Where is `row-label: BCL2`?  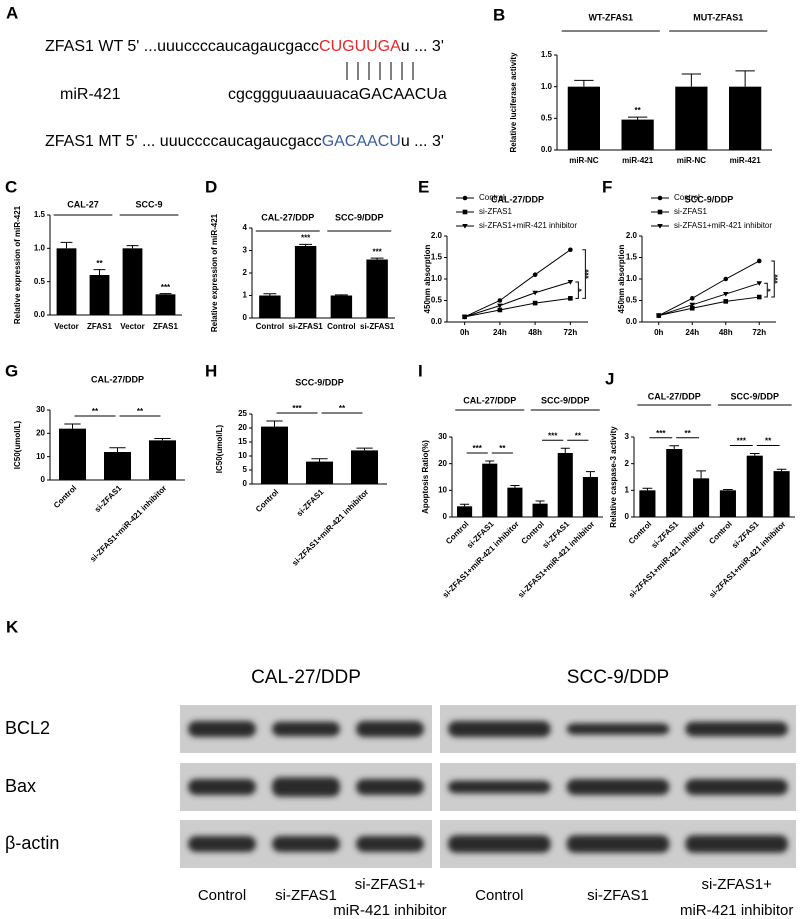 row-label: BCL2 is located at coordinates (27, 728).